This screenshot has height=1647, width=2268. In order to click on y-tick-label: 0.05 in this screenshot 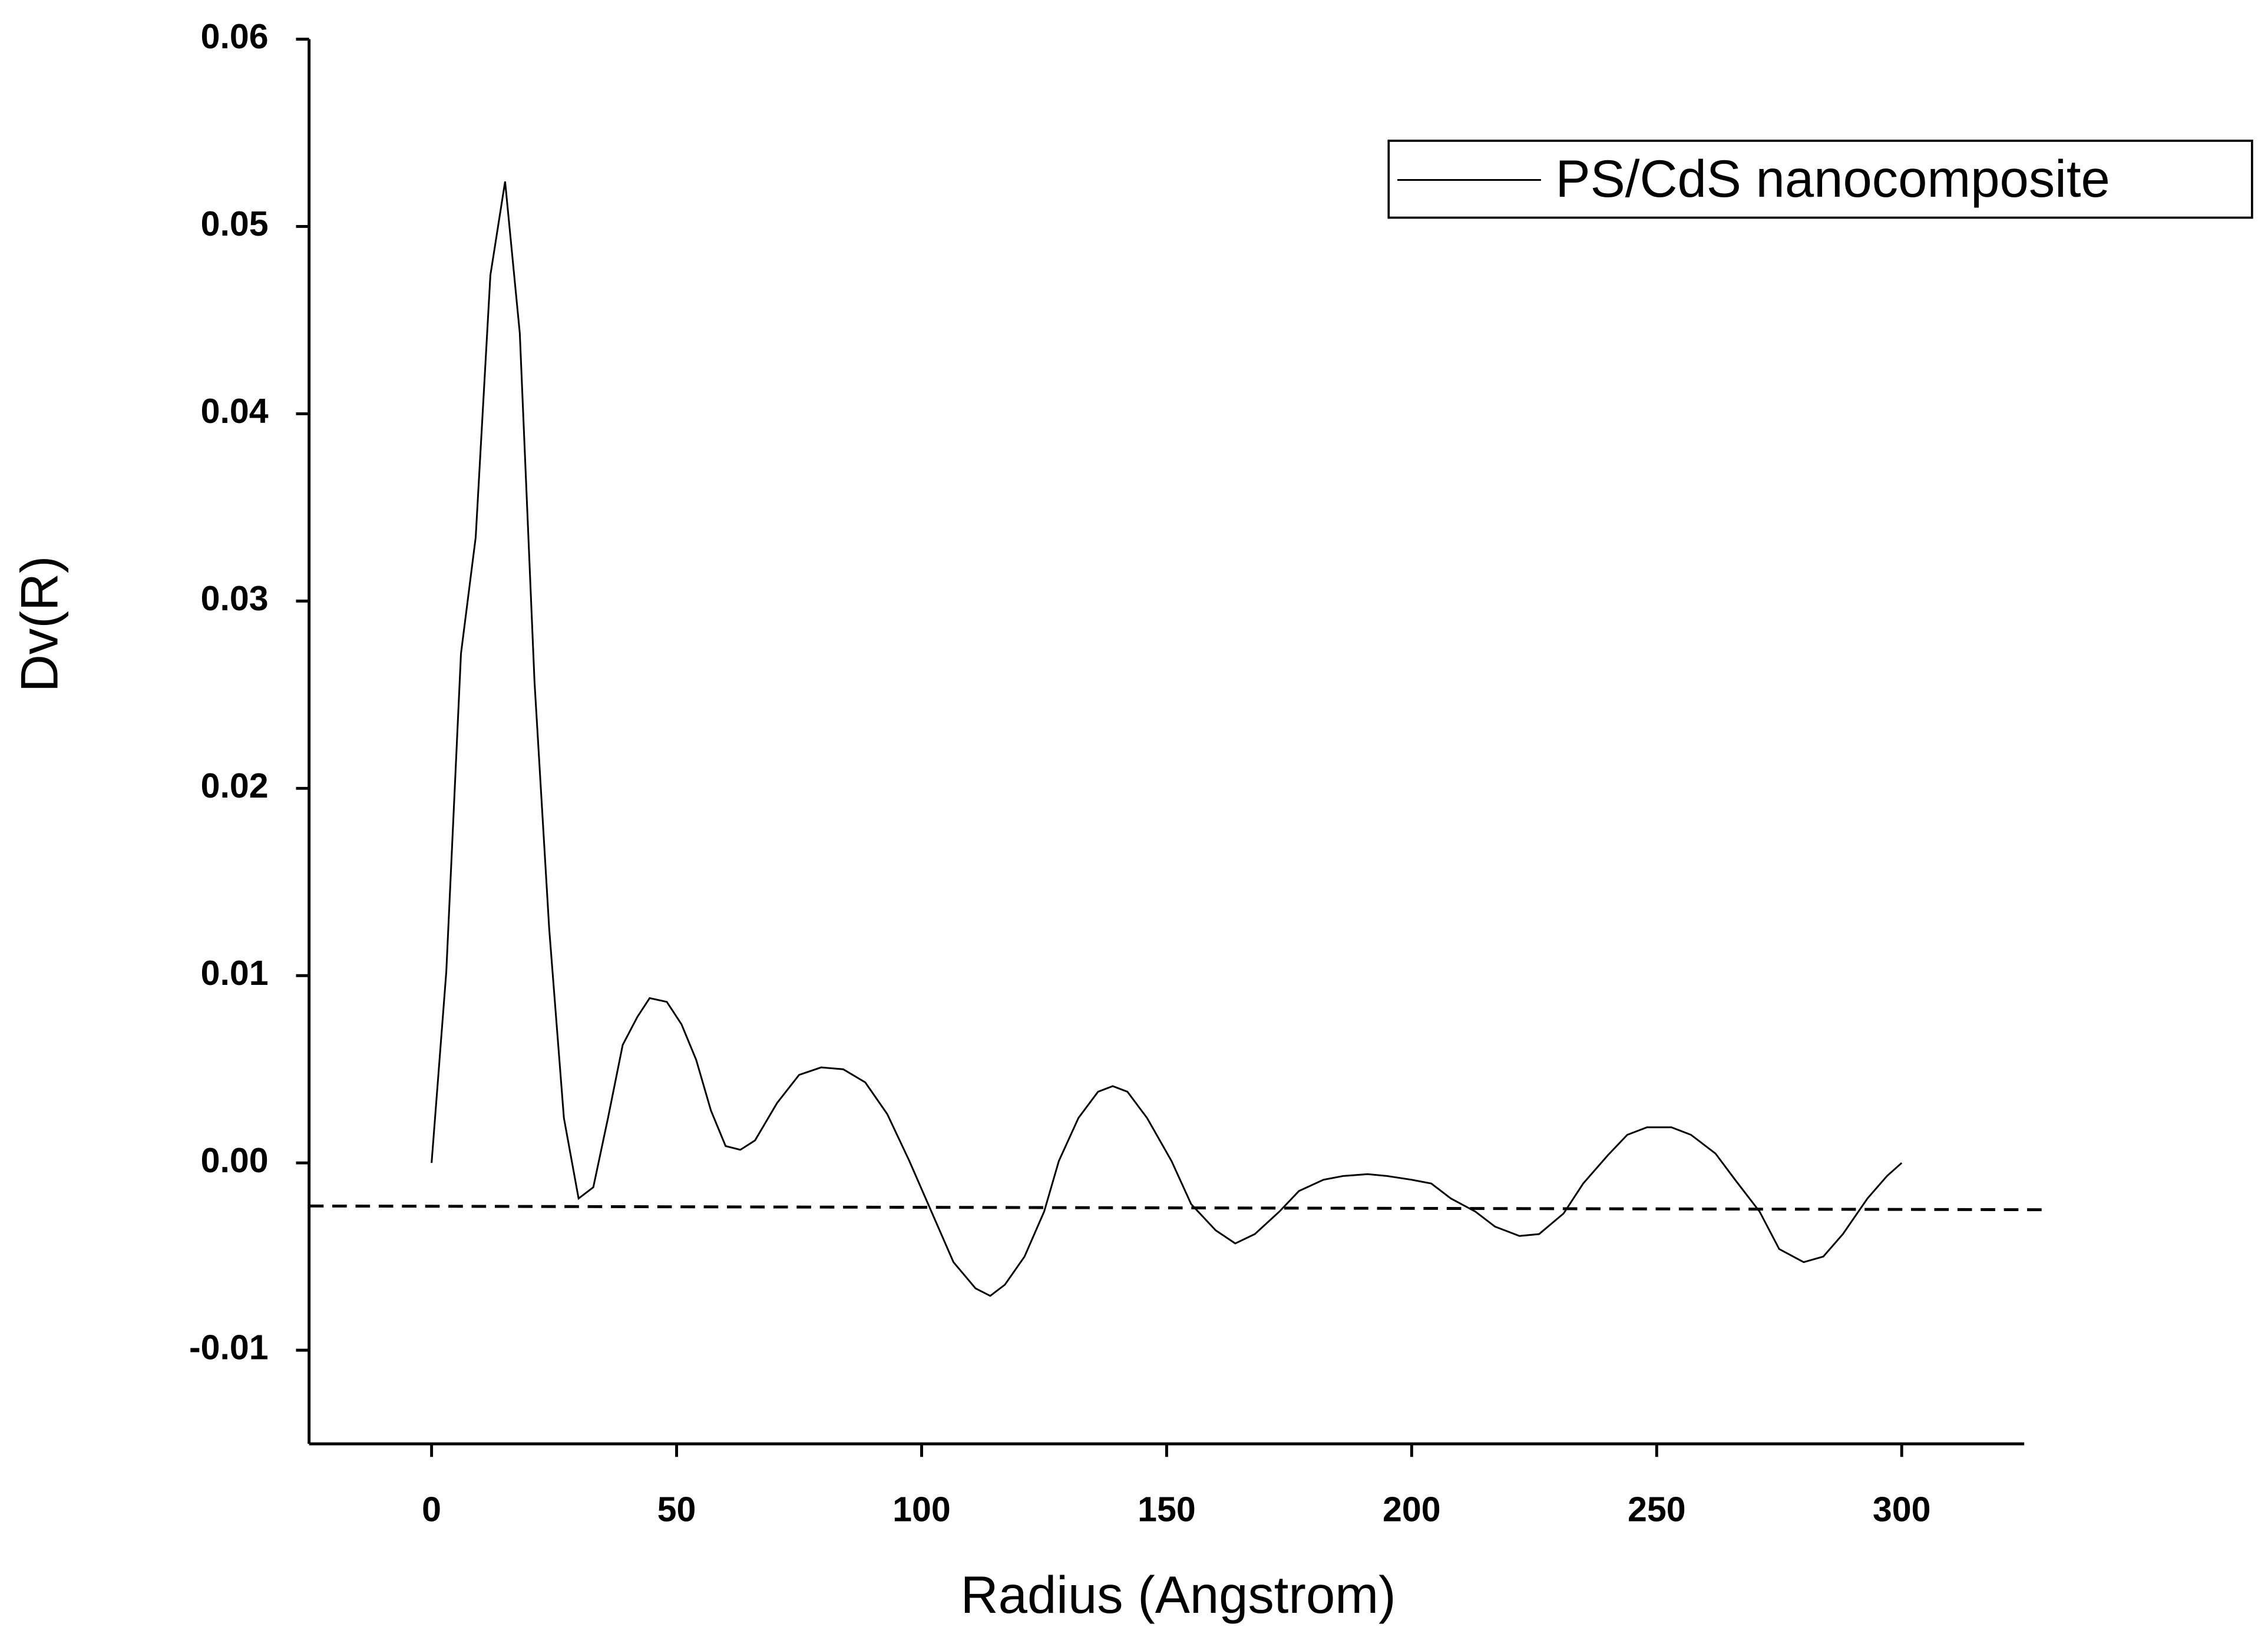, I will do `click(235, 223)`.